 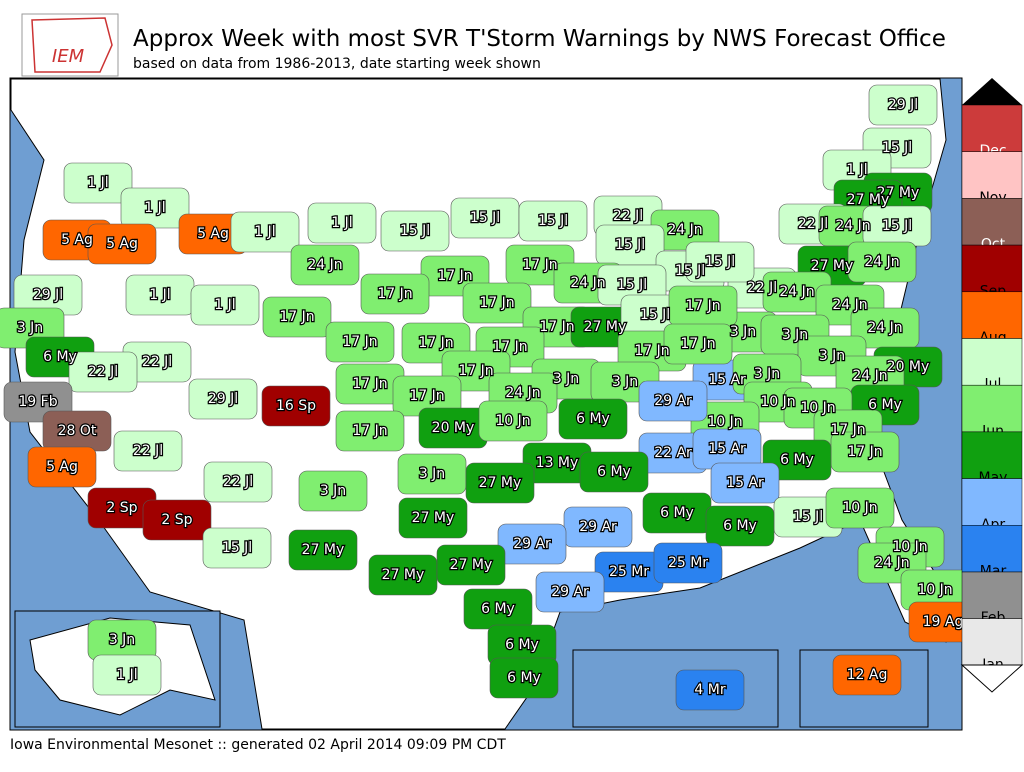 What do you see at coordinates (68, 56) in the screenshot?
I see `logo-text: IEM` at bounding box center [68, 56].